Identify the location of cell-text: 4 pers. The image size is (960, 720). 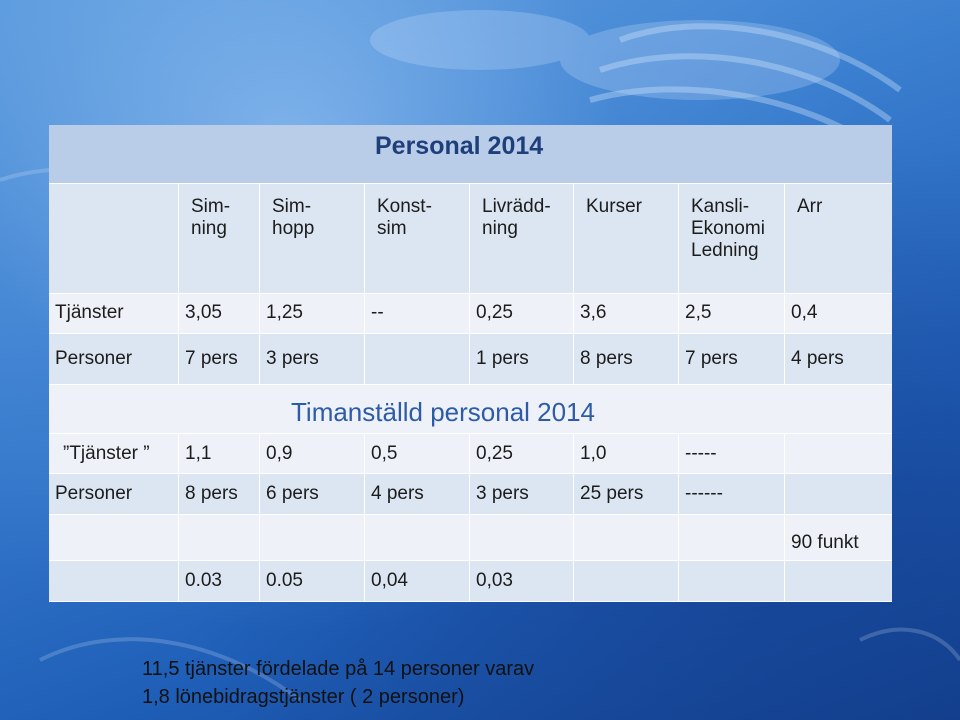
(817, 358).